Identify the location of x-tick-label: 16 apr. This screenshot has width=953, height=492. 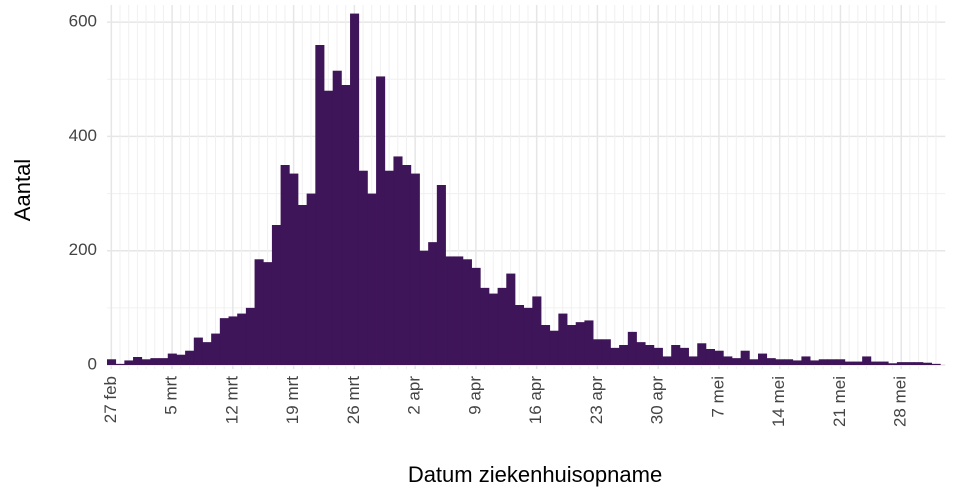
(535, 400).